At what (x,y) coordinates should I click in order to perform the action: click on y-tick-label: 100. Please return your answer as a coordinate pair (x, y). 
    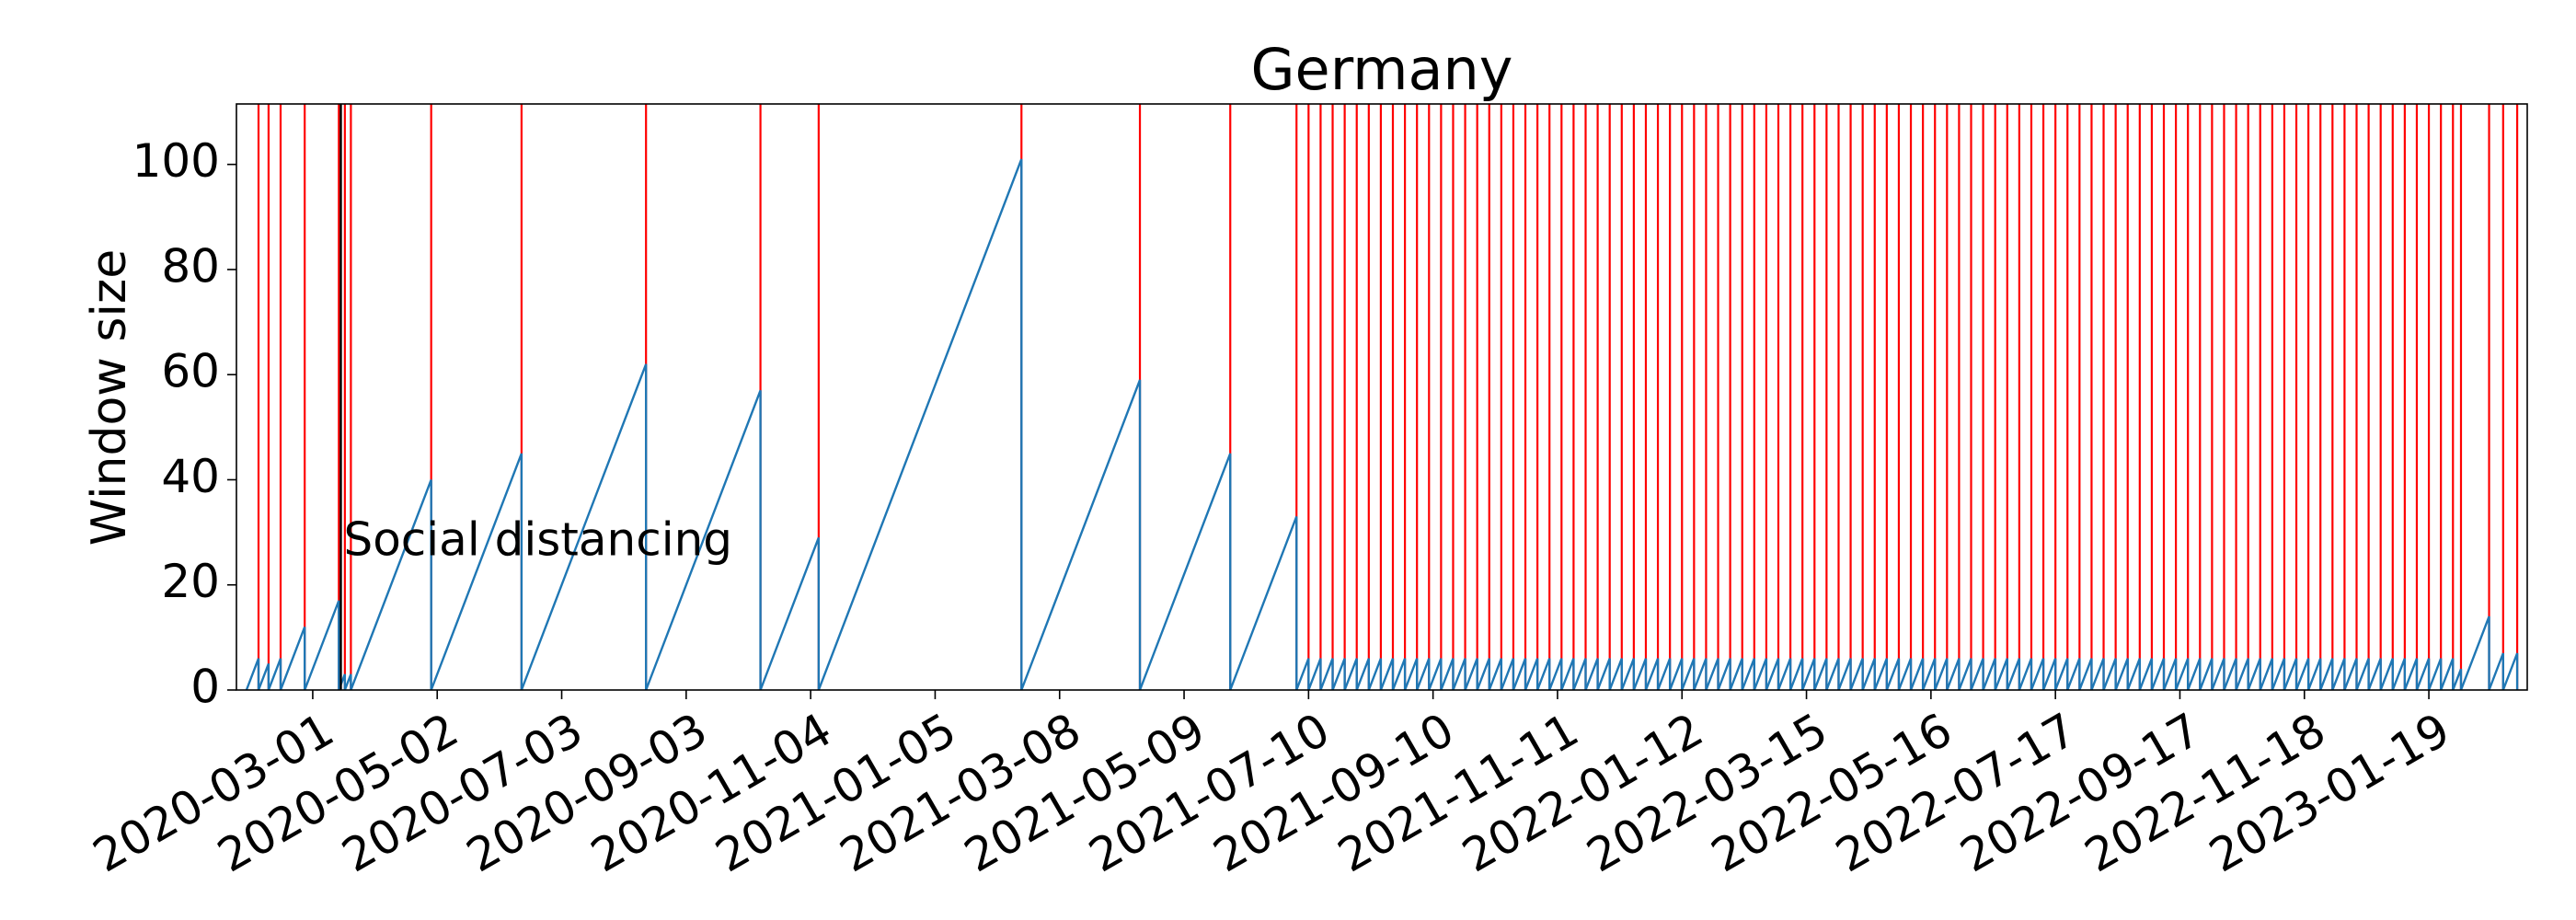
    Looking at the image, I should click on (176, 161).